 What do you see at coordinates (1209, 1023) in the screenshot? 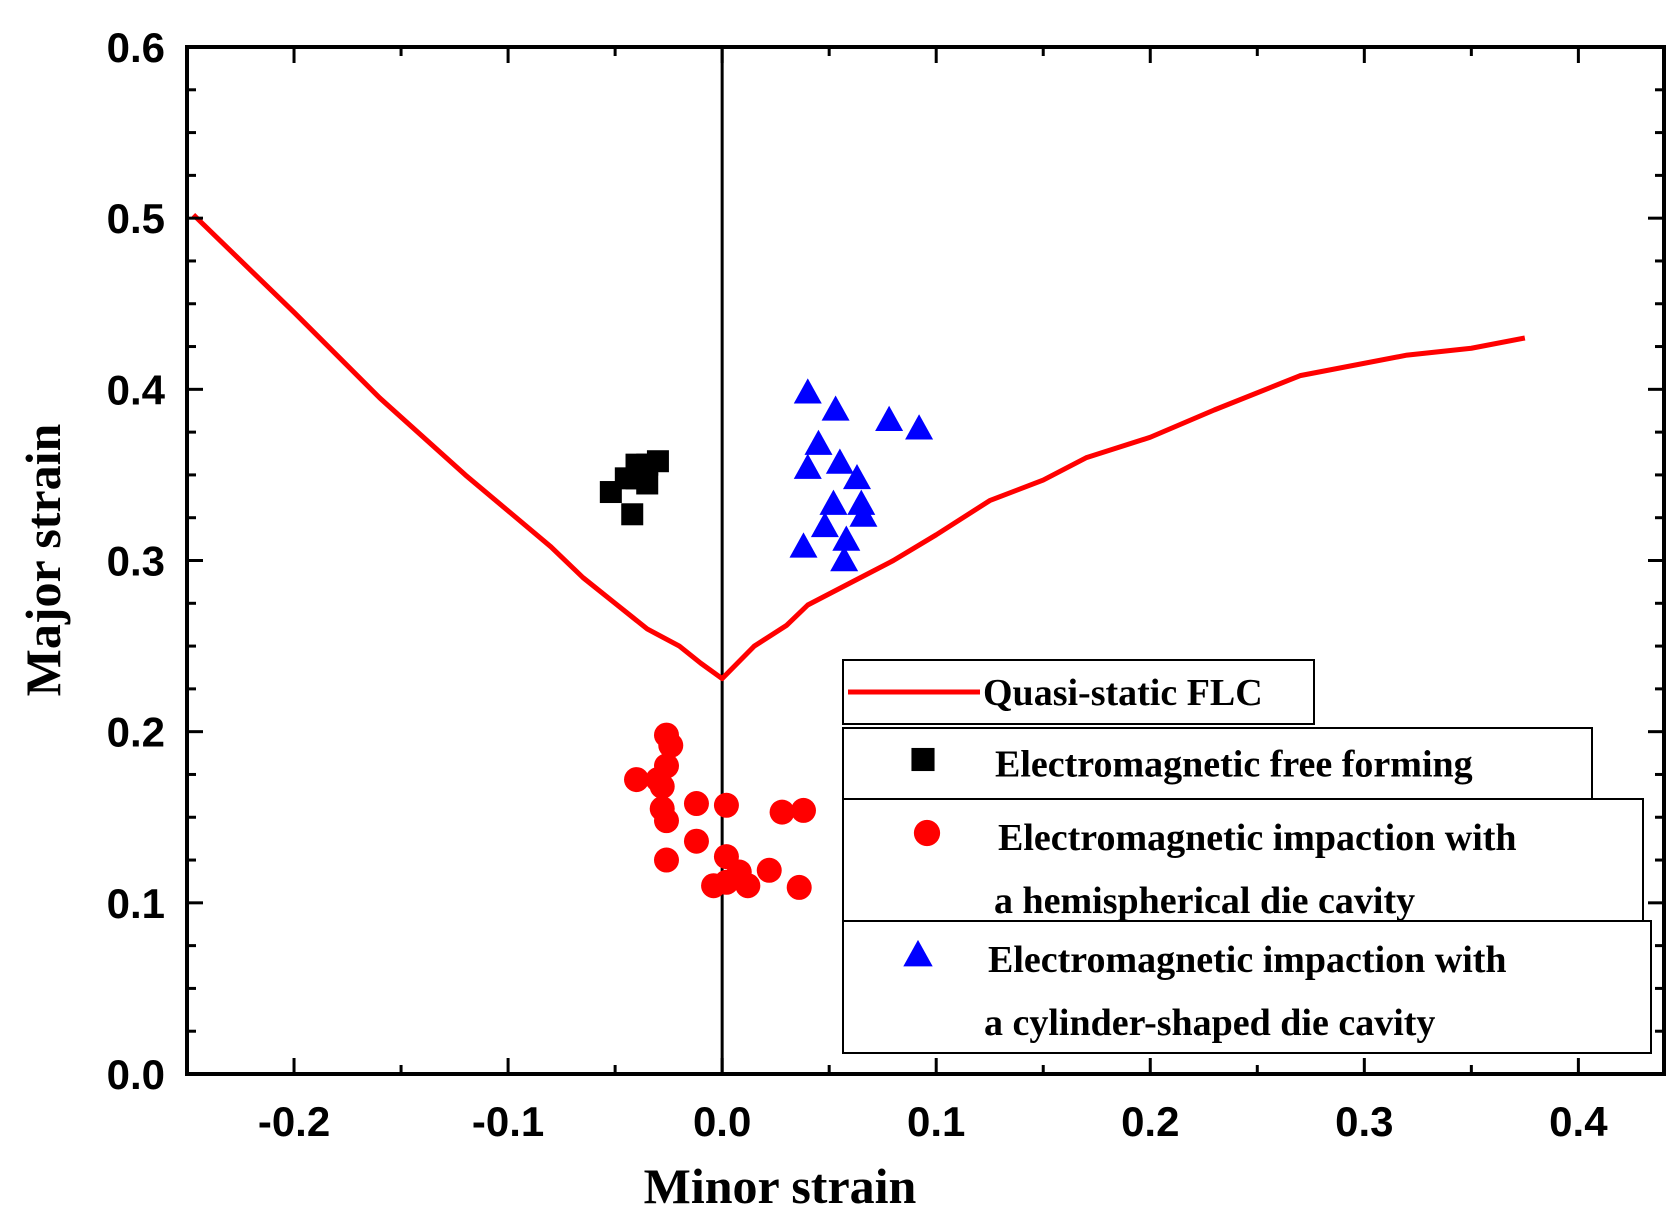
I see `legend-label: a cylinder-shaped die cavity` at bounding box center [1209, 1023].